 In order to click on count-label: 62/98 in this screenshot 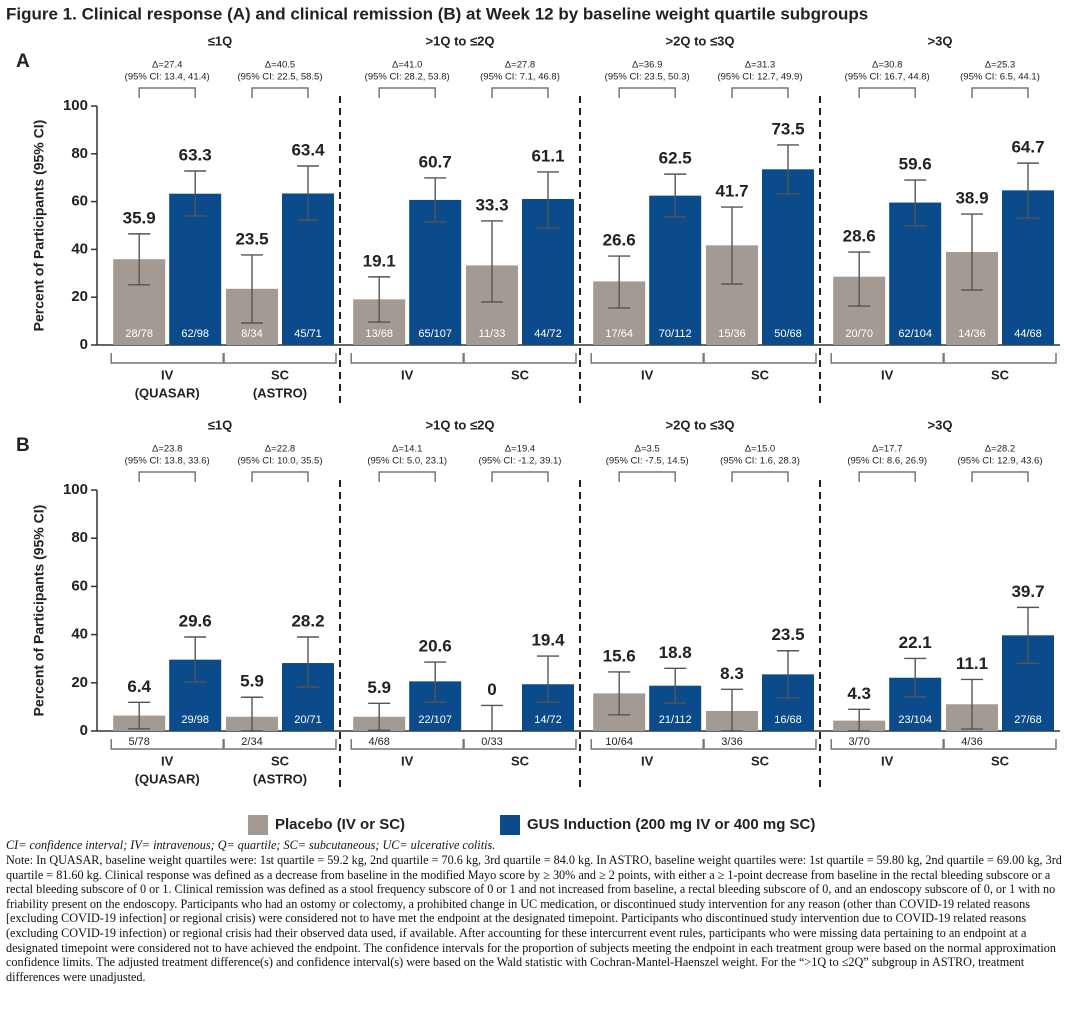, I will do `click(195, 334)`.